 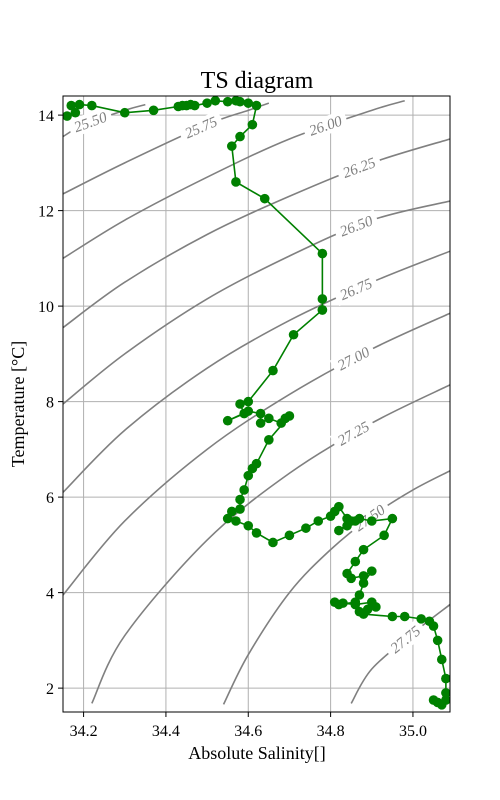 I want to click on x-tick-label: 34.8, so click(x=331, y=731).